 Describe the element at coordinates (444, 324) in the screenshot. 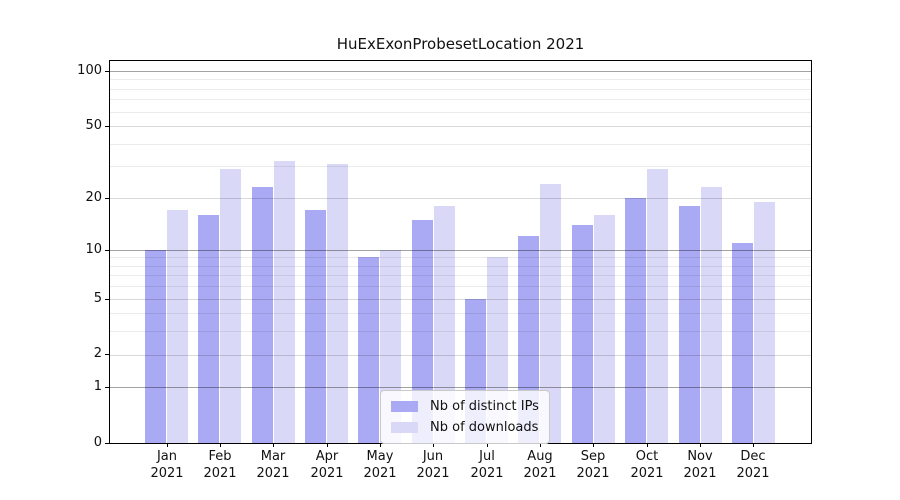

I see `bar-downloads-jun` at that location.